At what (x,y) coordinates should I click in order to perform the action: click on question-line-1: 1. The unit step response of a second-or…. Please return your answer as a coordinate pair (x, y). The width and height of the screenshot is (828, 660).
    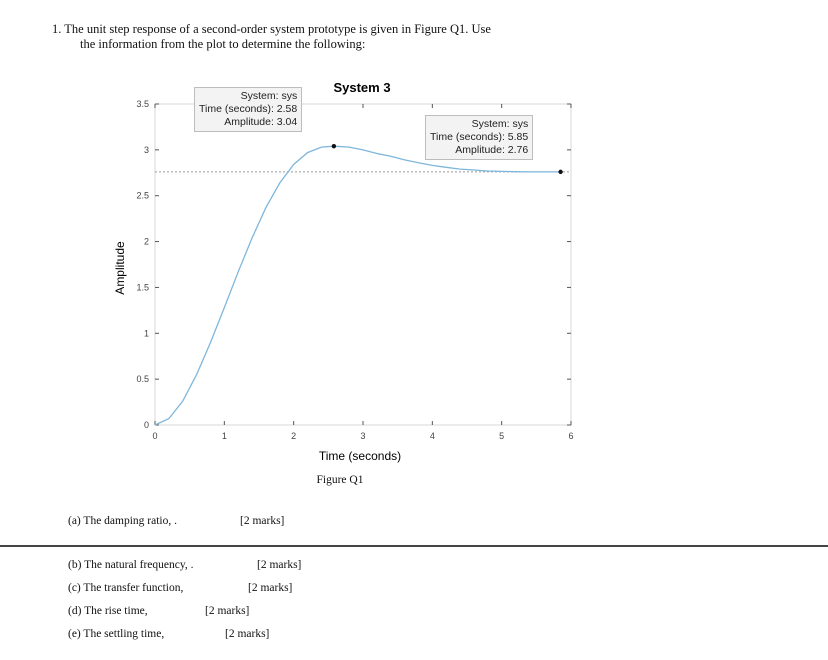
    Looking at the image, I should click on (271, 29).